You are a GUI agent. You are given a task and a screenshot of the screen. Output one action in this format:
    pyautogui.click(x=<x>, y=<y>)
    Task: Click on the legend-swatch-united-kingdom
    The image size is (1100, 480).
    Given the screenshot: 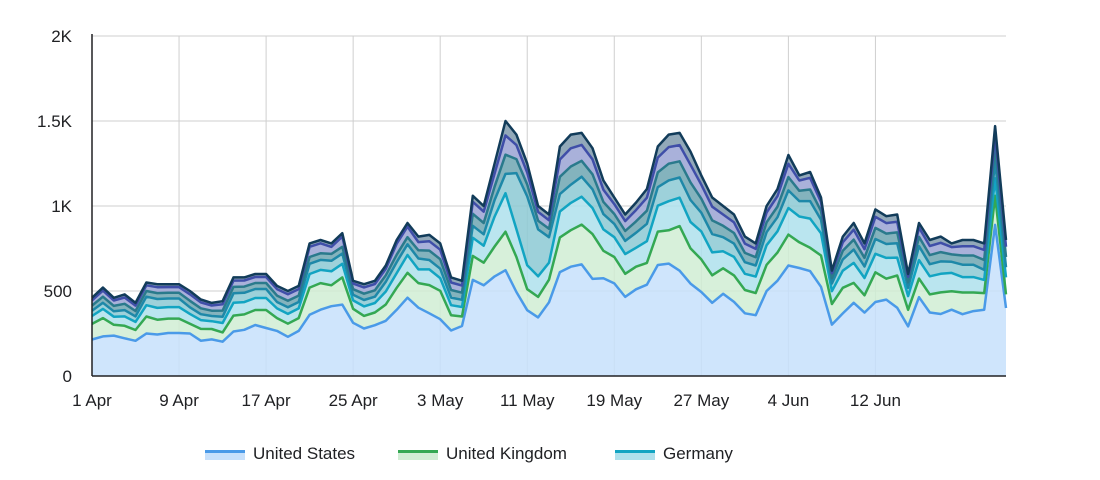 What is the action you would take?
    pyautogui.click(x=418, y=454)
    